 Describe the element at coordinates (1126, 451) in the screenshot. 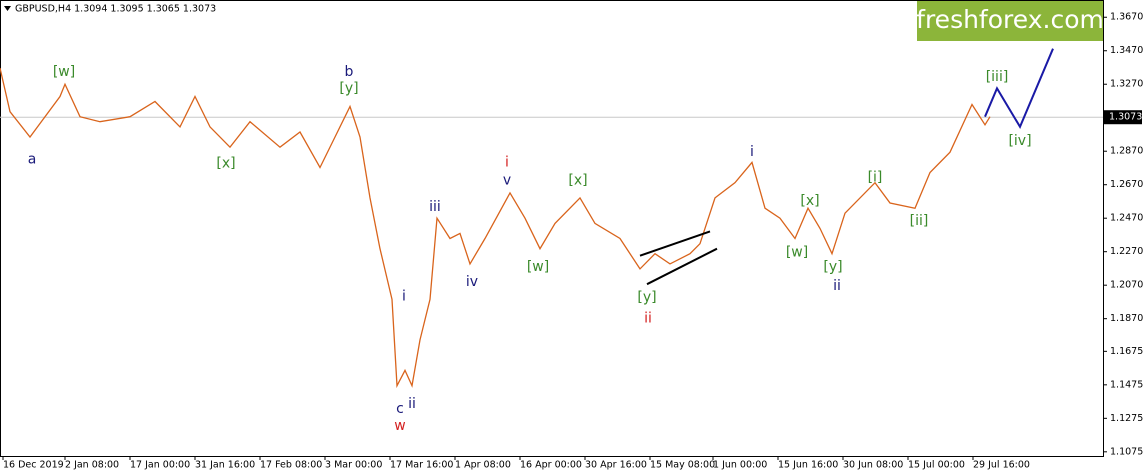

I see `y-tick-label: 1.1075` at that location.